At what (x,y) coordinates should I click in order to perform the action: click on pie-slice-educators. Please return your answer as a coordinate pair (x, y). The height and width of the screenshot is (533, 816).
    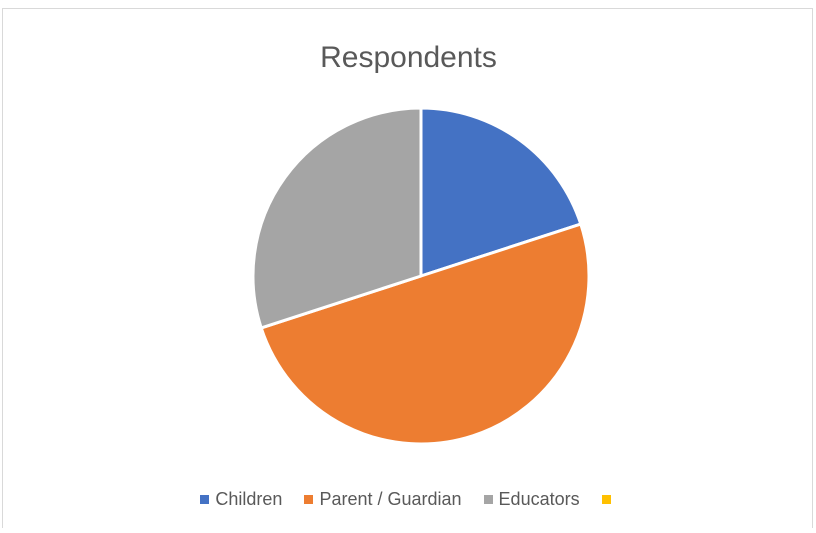
    Looking at the image, I should click on (337, 218).